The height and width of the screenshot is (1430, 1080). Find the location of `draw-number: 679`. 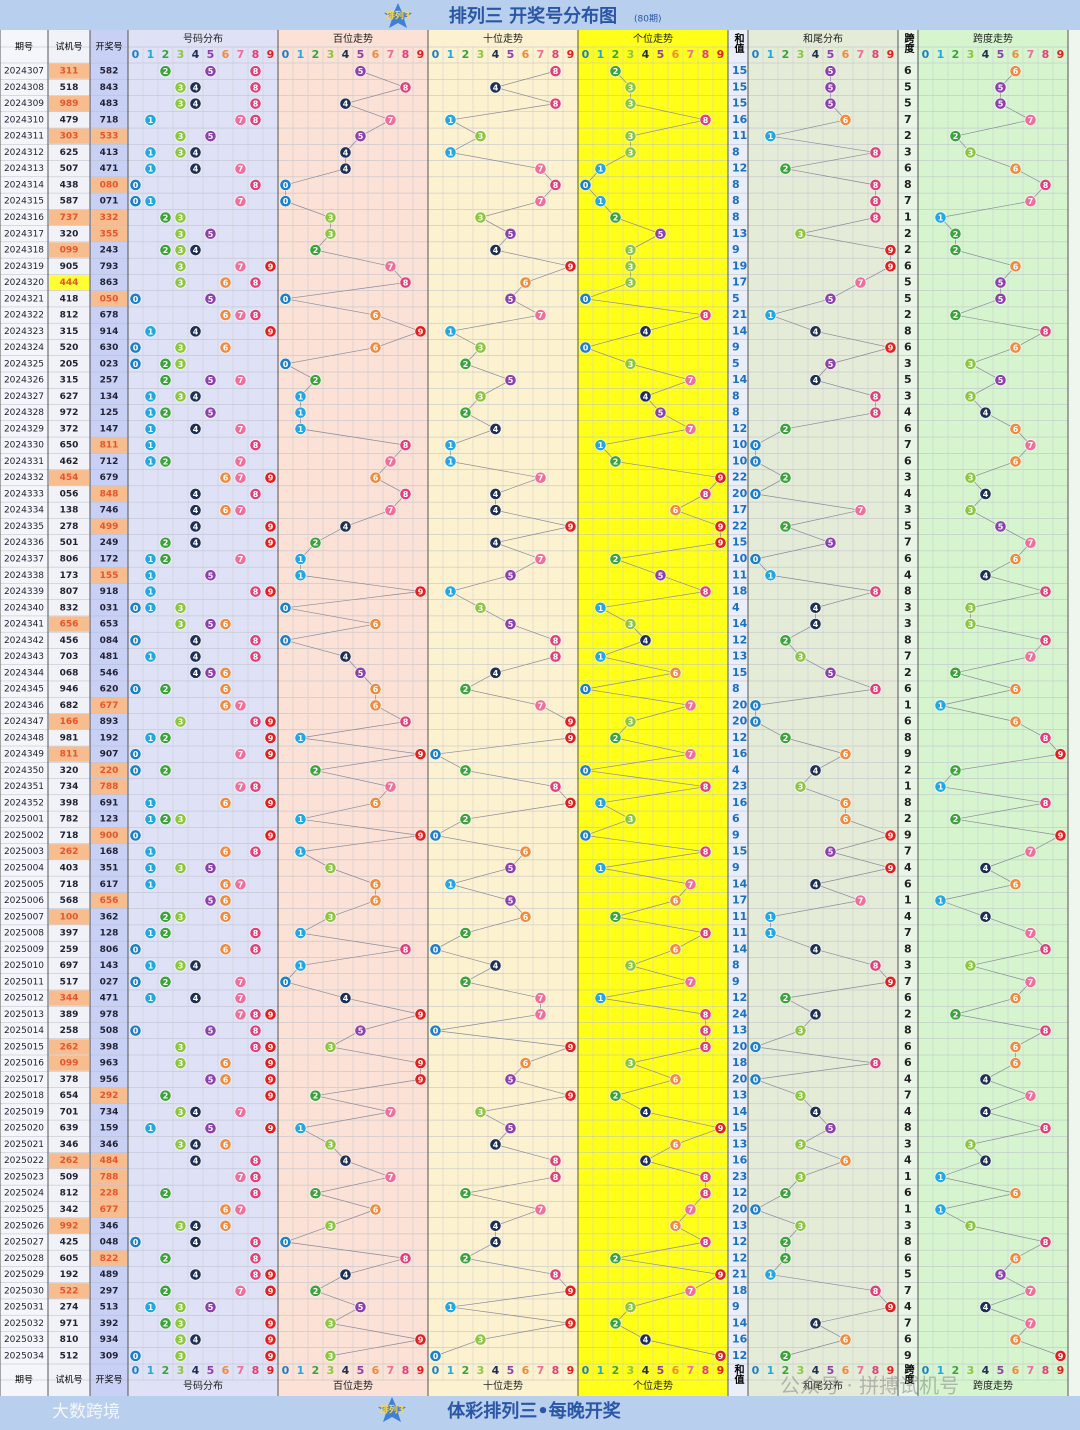

draw-number: 679 is located at coordinates (109, 478).